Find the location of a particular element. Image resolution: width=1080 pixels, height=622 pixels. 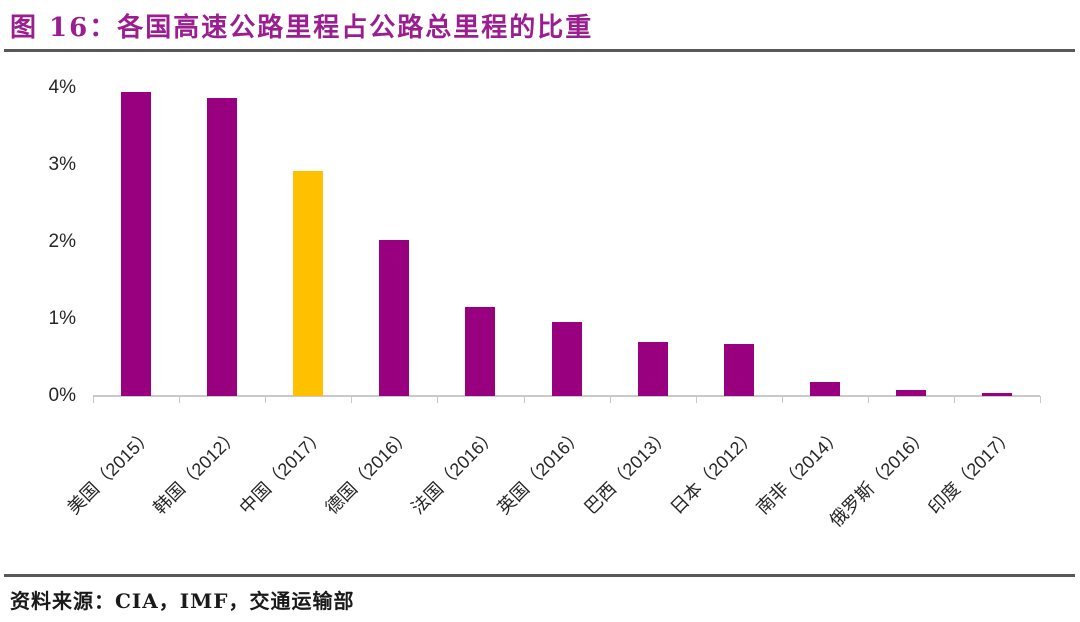

title-divider is located at coordinates (539, 50).